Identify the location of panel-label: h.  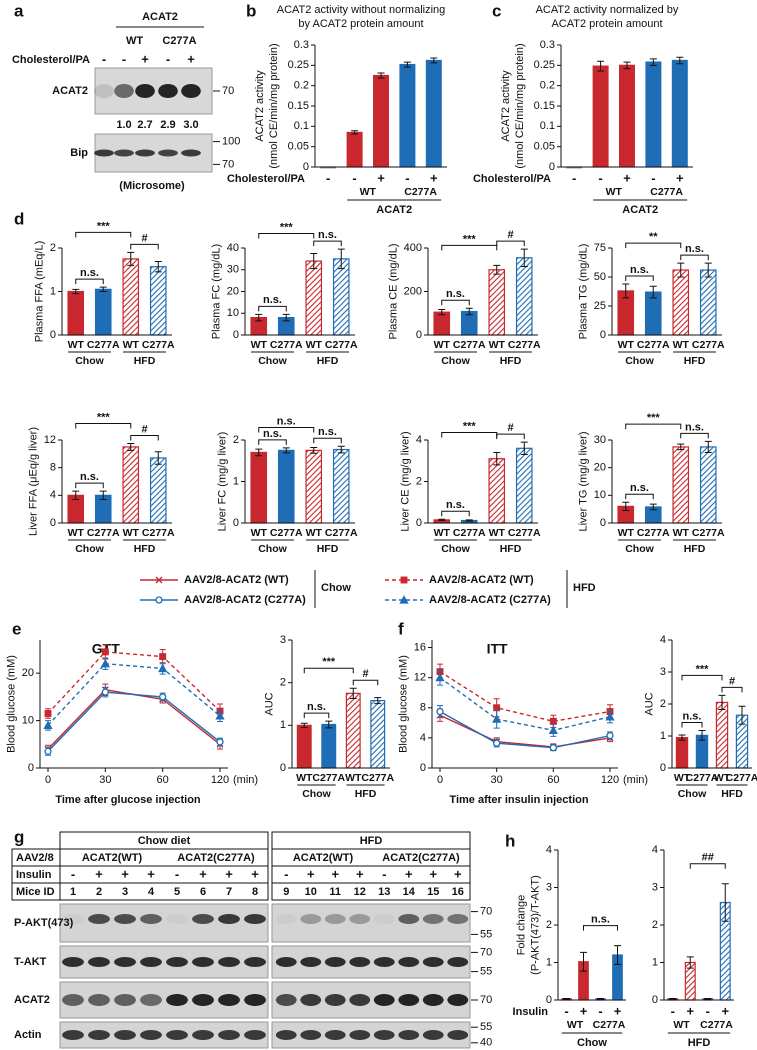
(510, 840).